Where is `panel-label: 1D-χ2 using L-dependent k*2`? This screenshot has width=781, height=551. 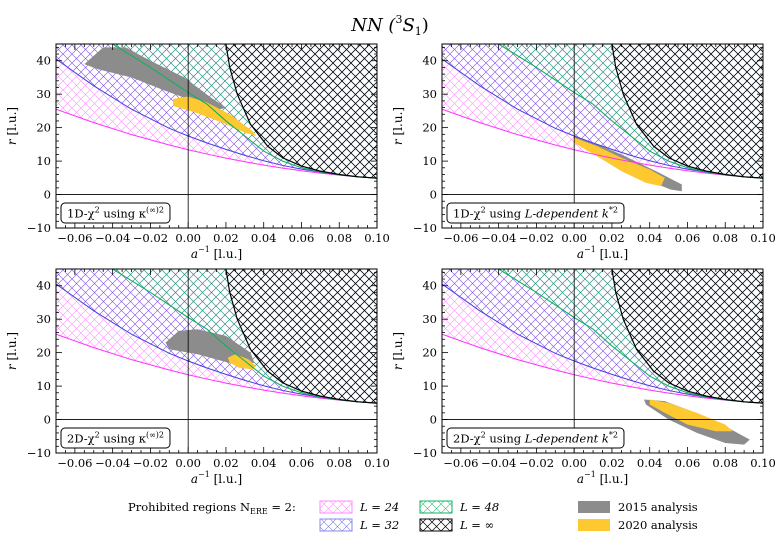 panel-label: 1D-χ2 using L-dependent k*2 is located at coordinates (535, 213).